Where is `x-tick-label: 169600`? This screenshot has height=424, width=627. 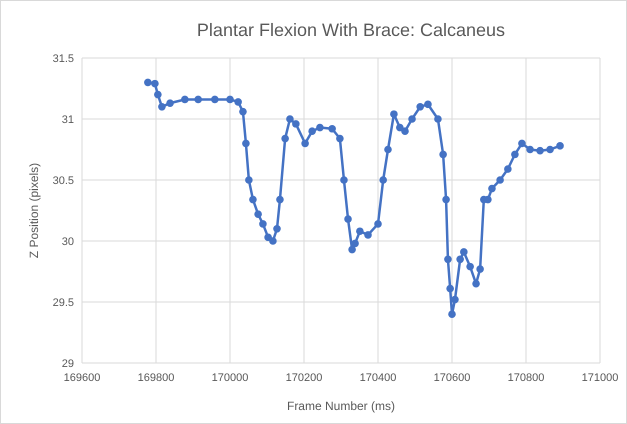
x-tick-label: 169600 is located at coordinates (82, 378).